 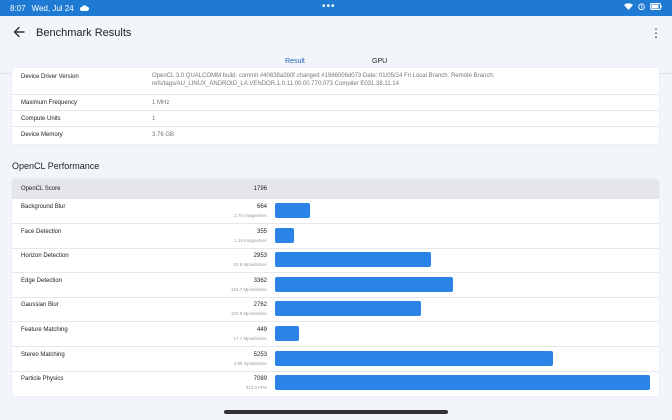 What do you see at coordinates (335, 119) in the screenshot?
I see `info-row-compute-units: Compute Units 1` at bounding box center [335, 119].